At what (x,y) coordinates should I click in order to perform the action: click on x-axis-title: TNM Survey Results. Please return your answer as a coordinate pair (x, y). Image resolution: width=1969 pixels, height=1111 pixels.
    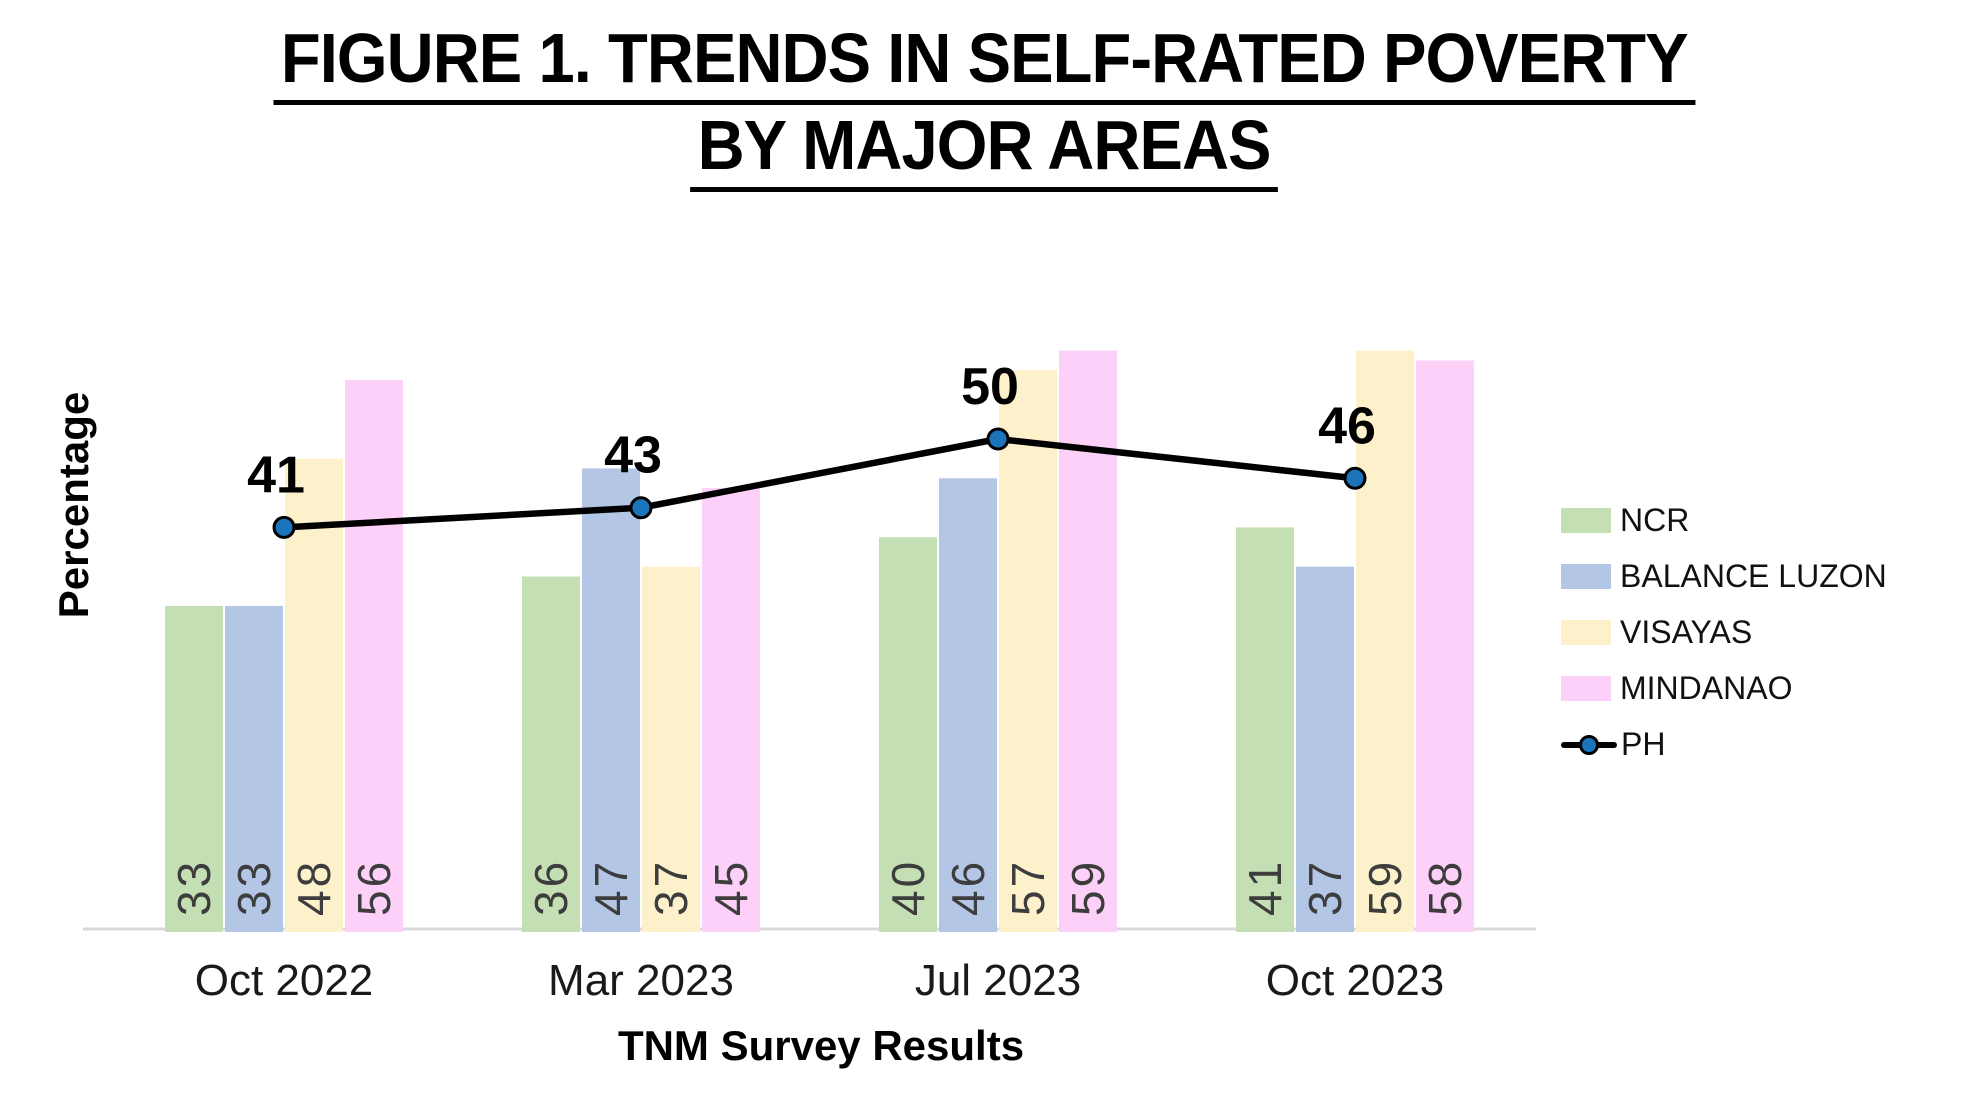
    Looking at the image, I should click on (821, 1045).